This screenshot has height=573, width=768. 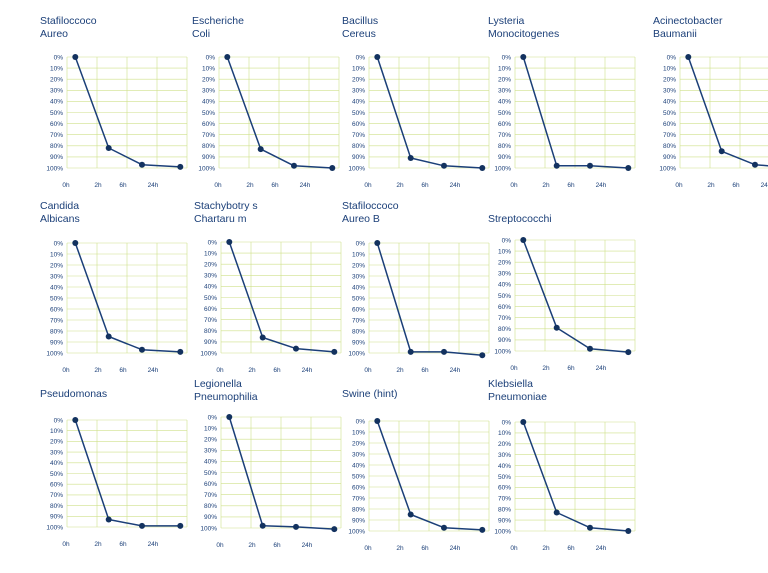 What do you see at coordinates (370, 212) in the screenshot?
I see `chart-title: Stafiloccoco Aureo B` at bounding box center [370, 212].